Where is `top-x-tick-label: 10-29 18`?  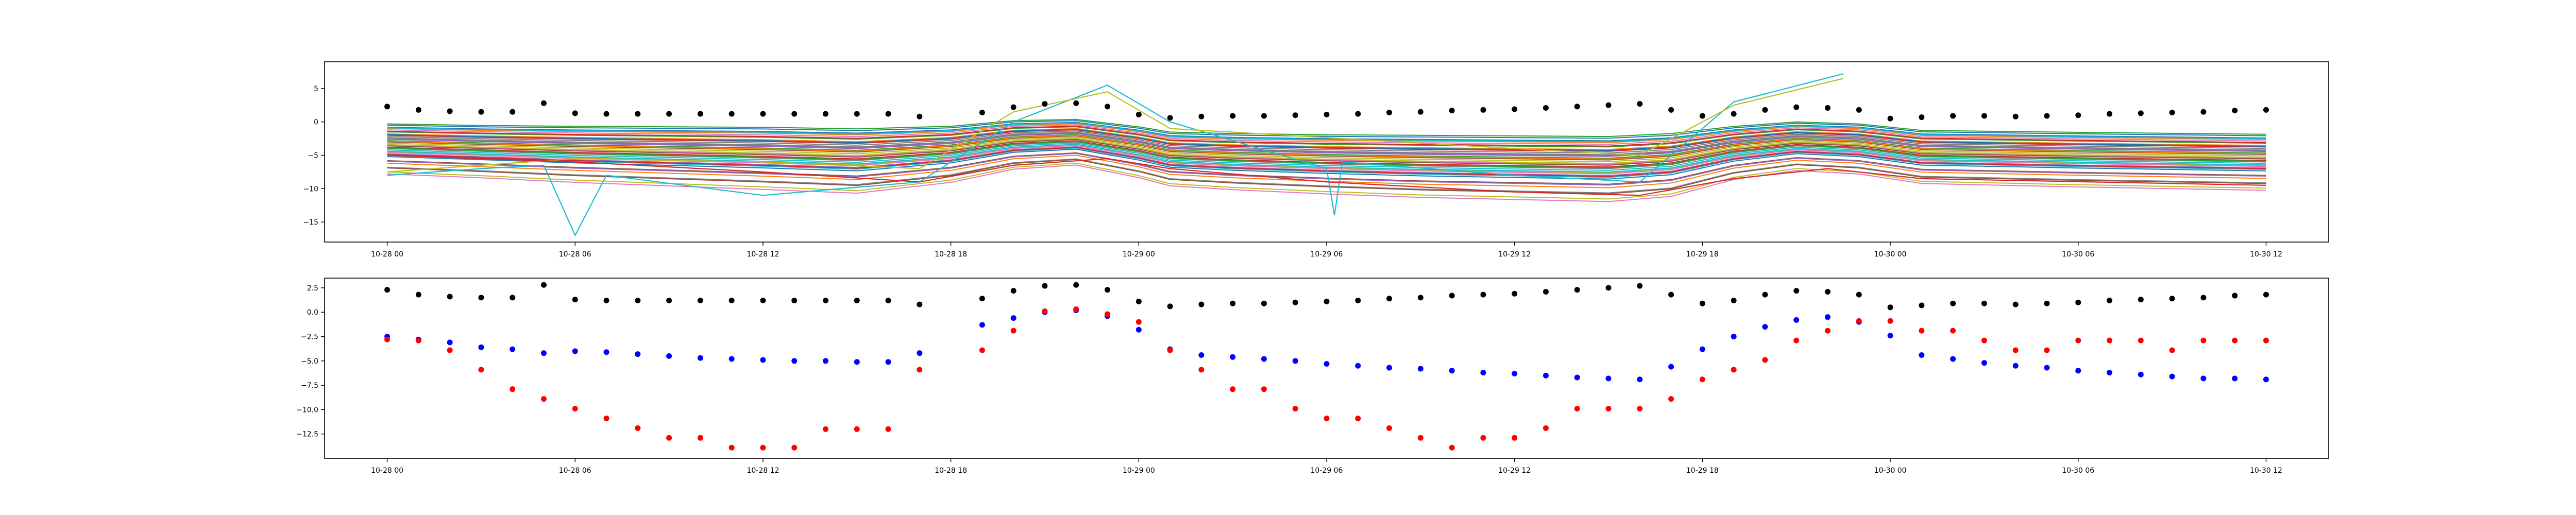 top-x-tick-label: 10-29 18 is located at coordinates (1702, 254).